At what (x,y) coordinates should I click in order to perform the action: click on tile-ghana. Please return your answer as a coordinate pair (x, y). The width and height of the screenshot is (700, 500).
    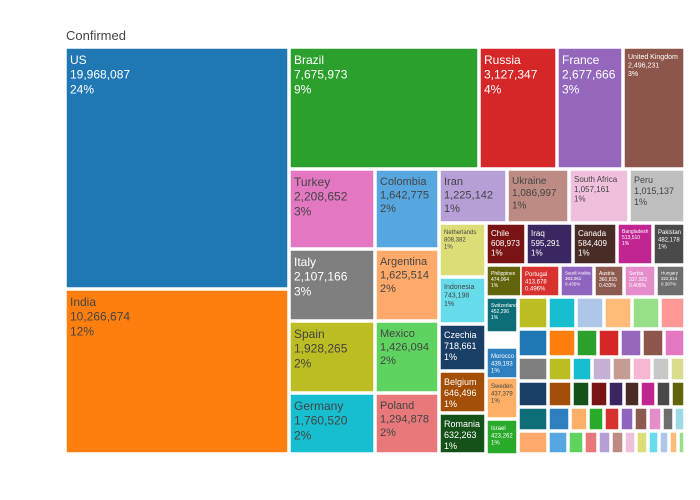
    Looking at the image, I should click on (641, 419).